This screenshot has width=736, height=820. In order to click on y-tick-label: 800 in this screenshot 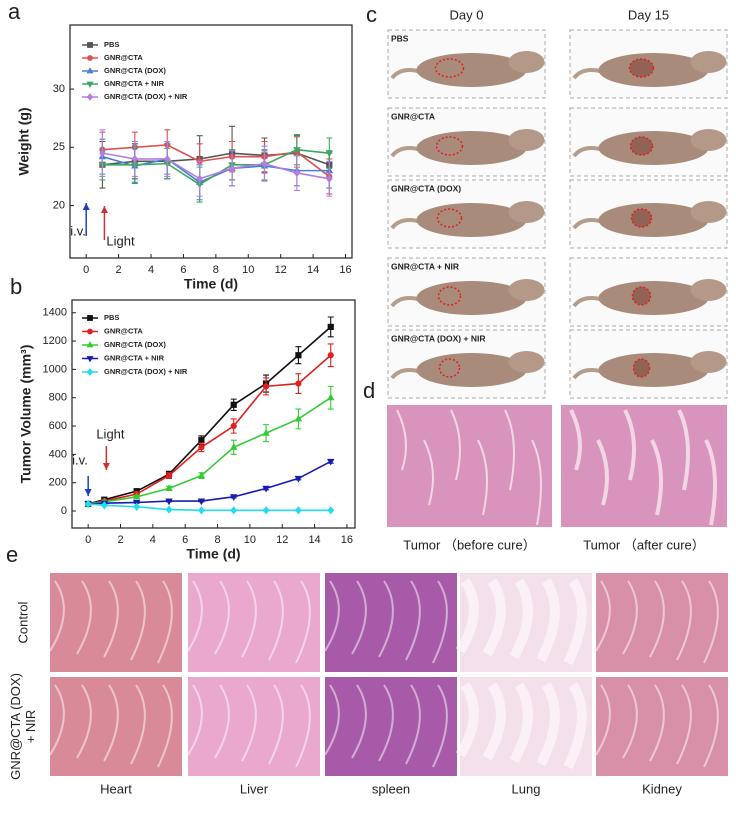, I will do `click(58, 398)`.